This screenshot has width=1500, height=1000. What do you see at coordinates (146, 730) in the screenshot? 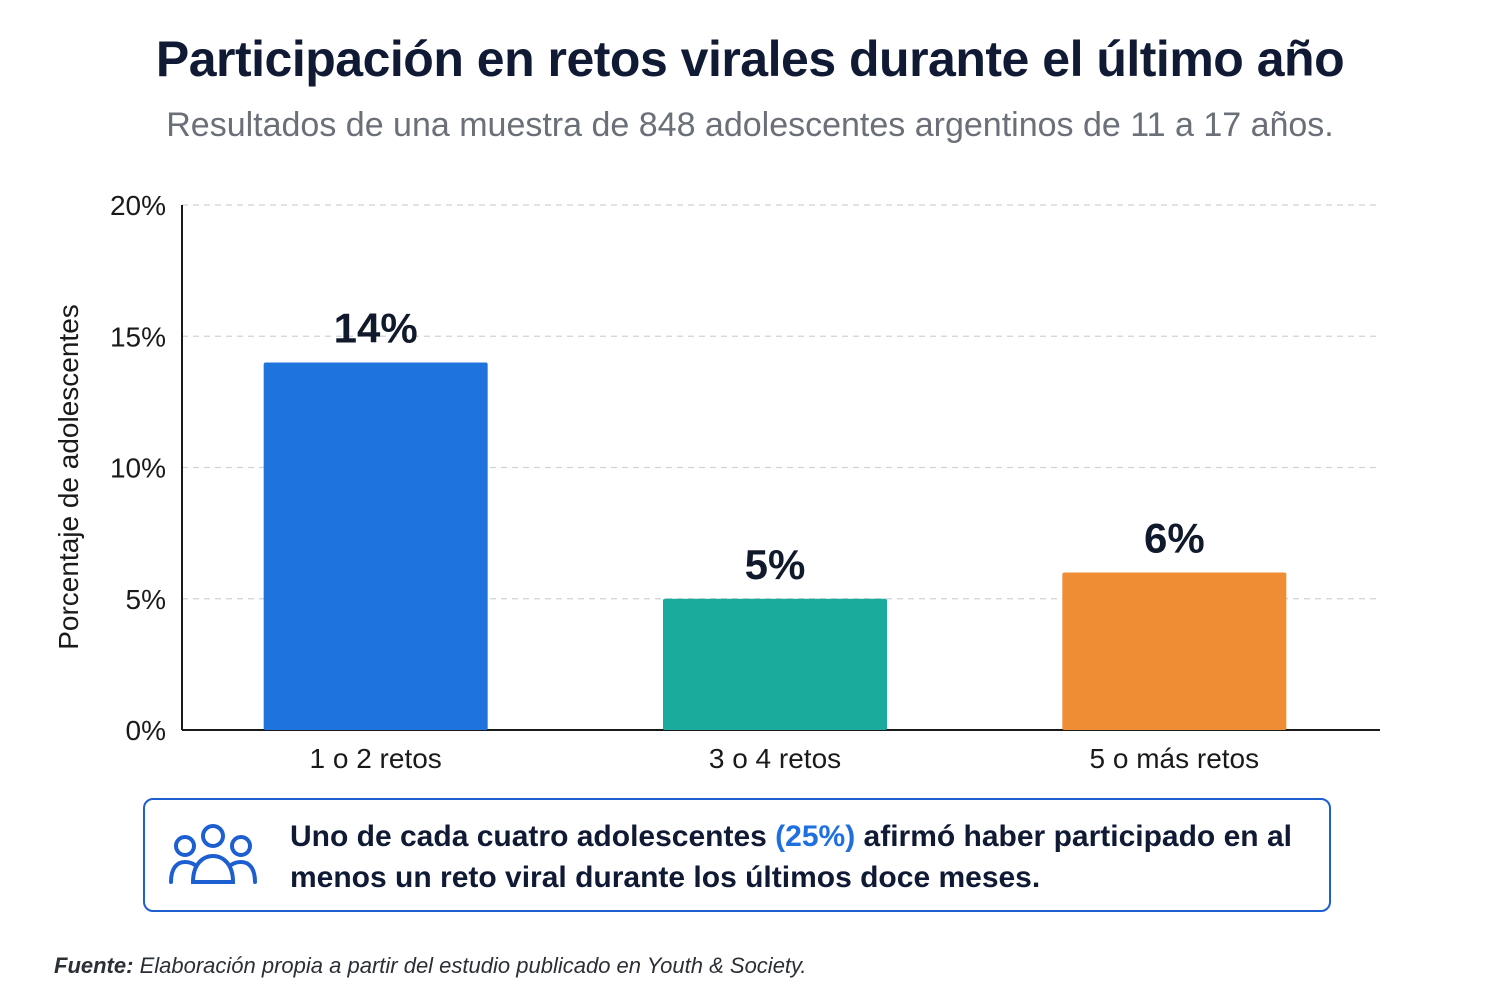
I see `y-tick-label: 0%` at bounding box center [146, 730].